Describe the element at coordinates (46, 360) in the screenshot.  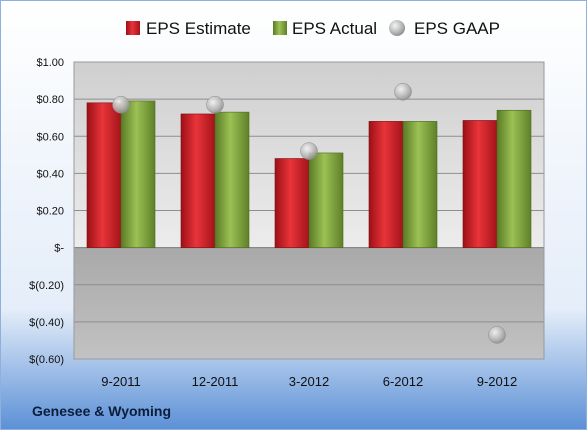
I see `y-tick-label: $(0.60)` at that location.